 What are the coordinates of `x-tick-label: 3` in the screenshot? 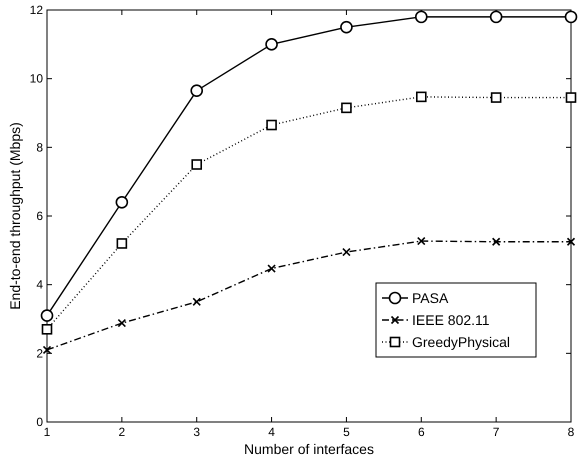 It's located at (196, 432).